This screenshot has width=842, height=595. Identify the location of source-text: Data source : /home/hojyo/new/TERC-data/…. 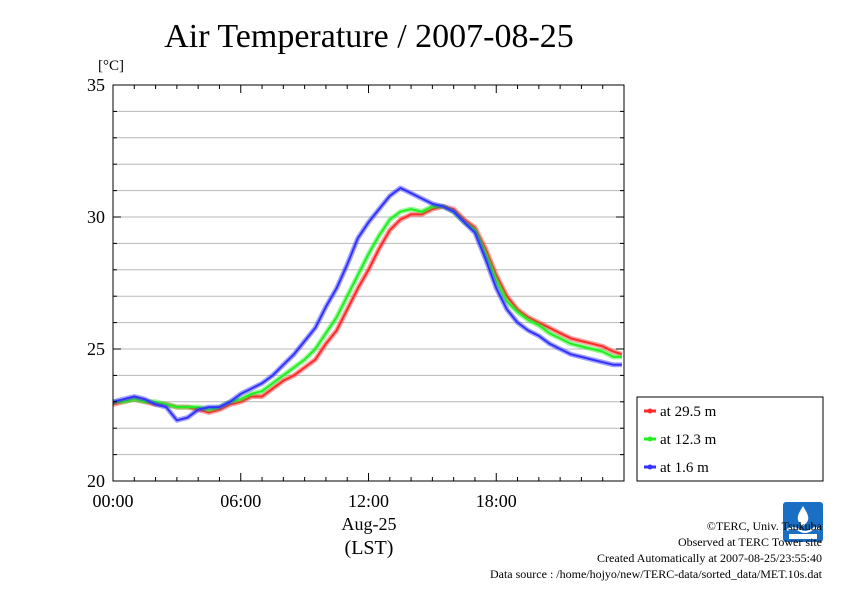
(655, 574).